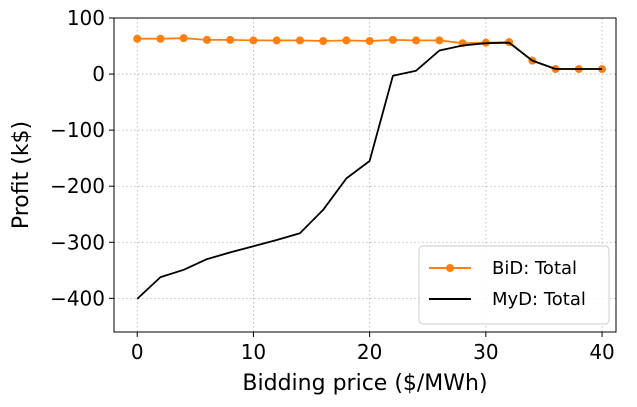 This screenshot has width=637, height=407. What do you see at coordinates (77, 298) in the screenshot?
I see `y-tick-label: −400` at bounding box center [77, 298].